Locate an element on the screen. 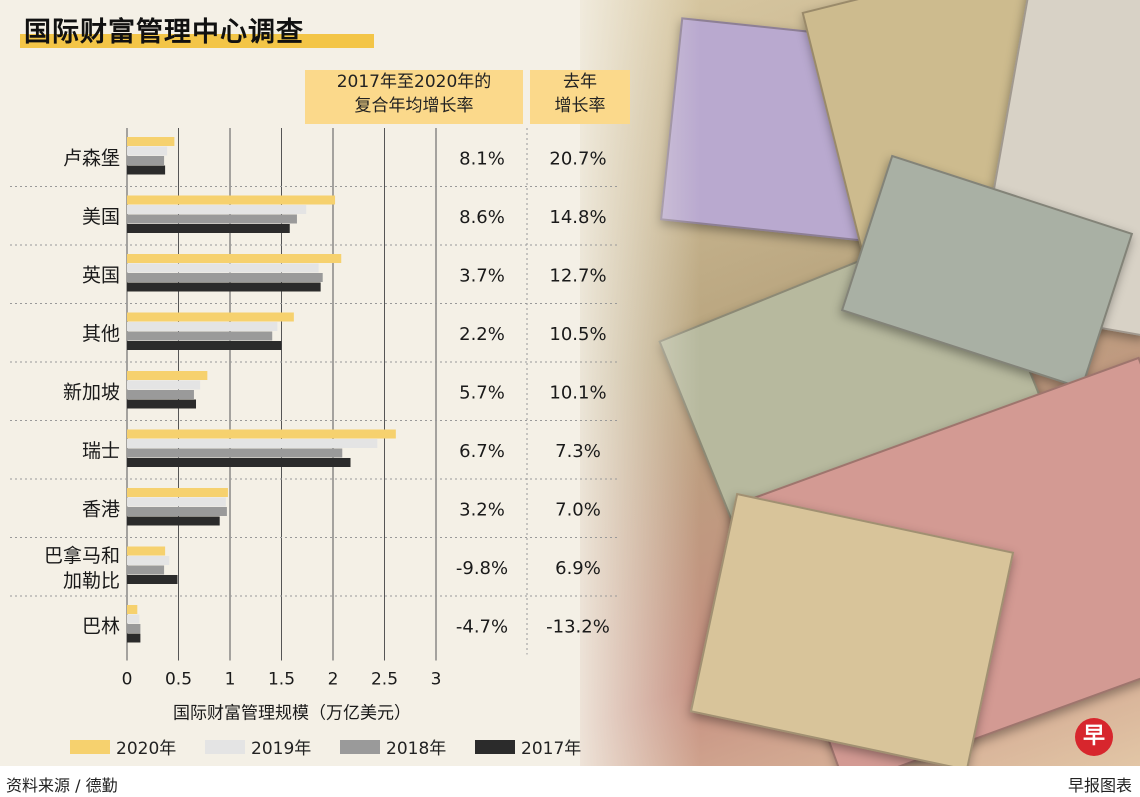  legend-swatch-2020 is located at coordinates (90, 746).